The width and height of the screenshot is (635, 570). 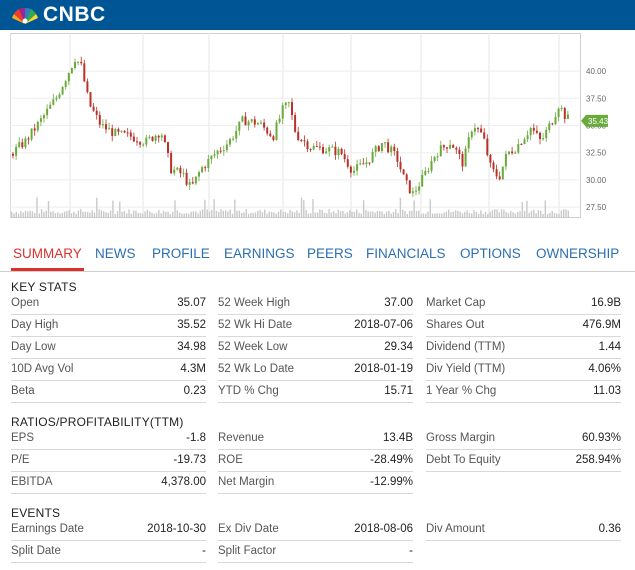 I want to click on x-tick-label: Jul, so click(x=13, y=222).